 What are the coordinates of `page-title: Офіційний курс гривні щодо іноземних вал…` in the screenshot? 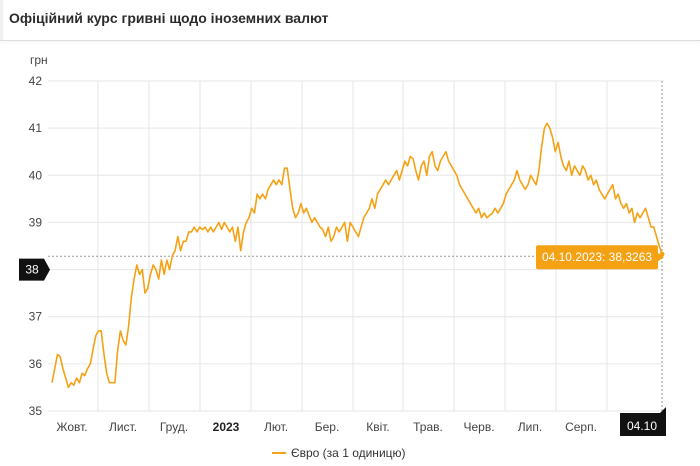 It's located at (169, 18).